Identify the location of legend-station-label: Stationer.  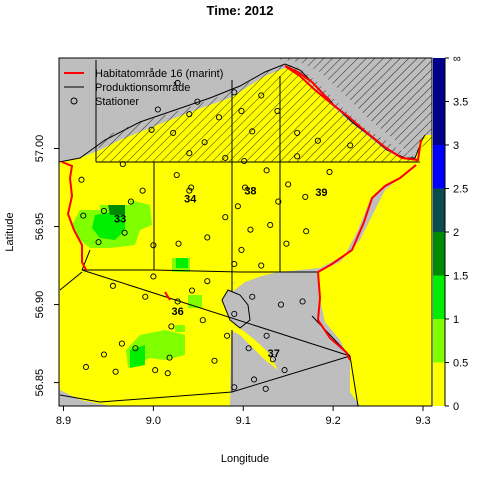
(117, 102).